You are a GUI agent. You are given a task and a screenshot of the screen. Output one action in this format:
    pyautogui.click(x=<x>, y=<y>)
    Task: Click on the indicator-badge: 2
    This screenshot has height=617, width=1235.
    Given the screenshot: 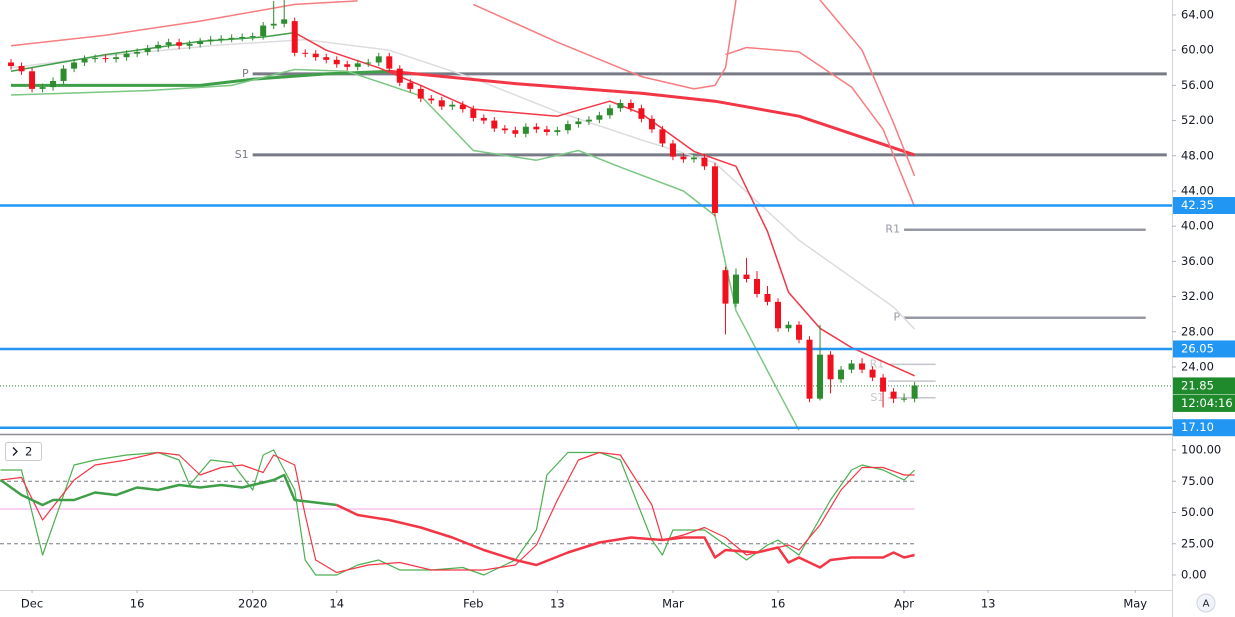 What is the action you would take?
    pyautogui.click(x=23, y=451)
    